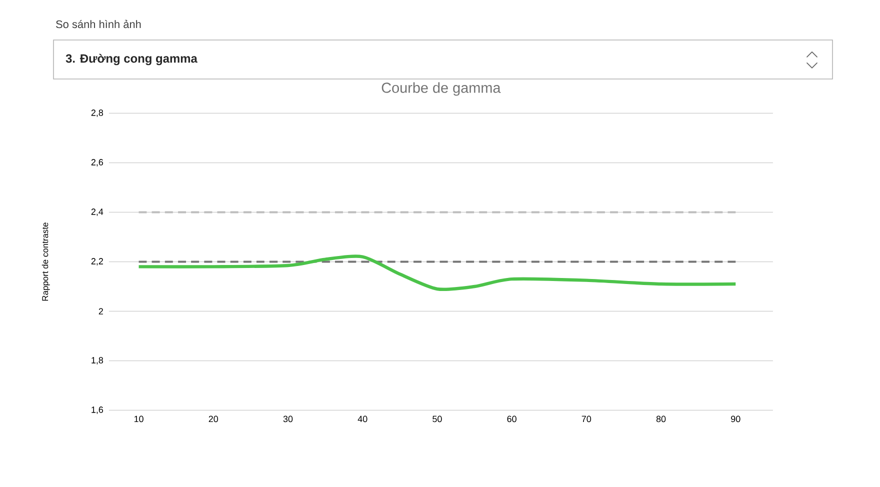 The width and height of the screenshot is (880, 487). I want to click on chart-title: Courbe de gamma, so click(441, 89).